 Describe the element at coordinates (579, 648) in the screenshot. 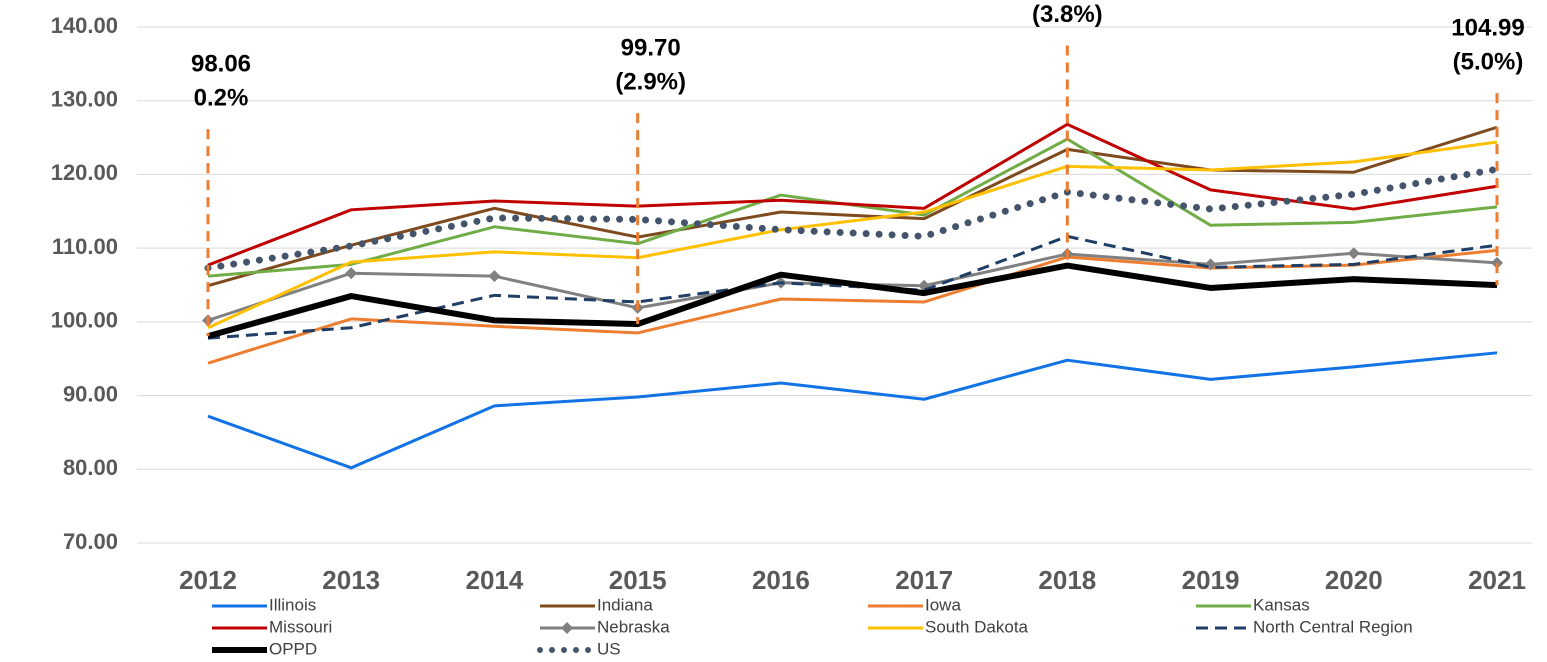

I see `legend-item: US` at that location.